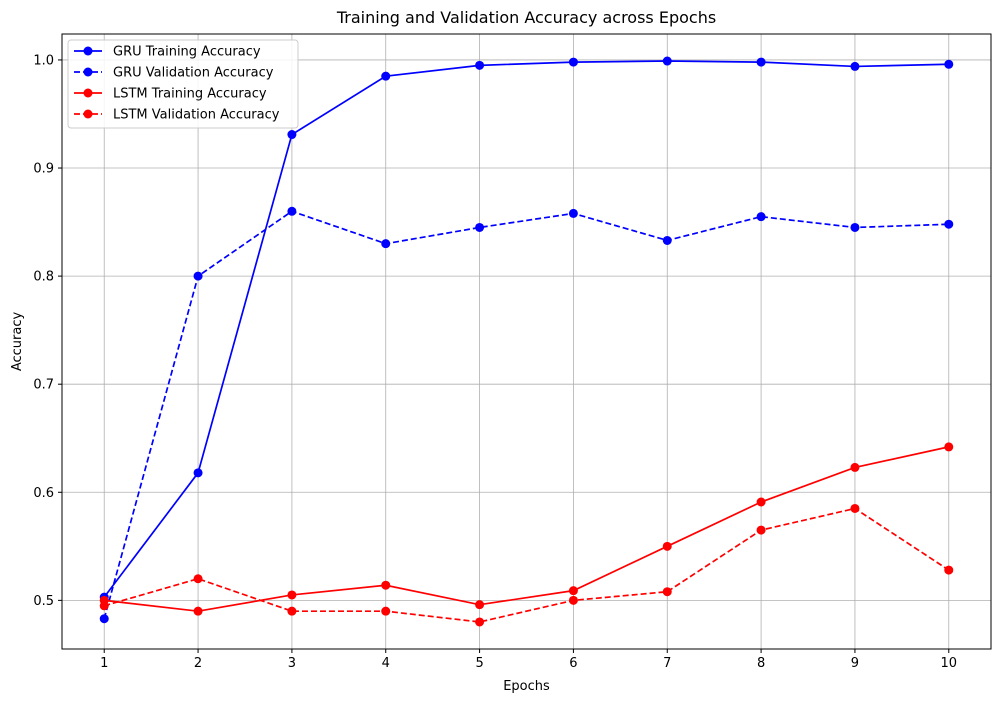 The image size is (1001, 705). I want to click on x-axis-ticks: 1 2 3 4 5 6 7 8 9 10, so click(528, 660).